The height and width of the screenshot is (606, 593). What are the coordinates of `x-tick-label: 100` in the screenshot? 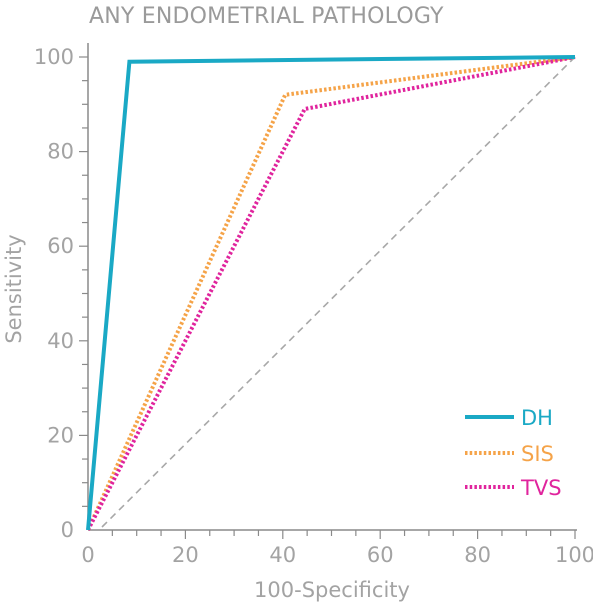 It's located at (574, 555).